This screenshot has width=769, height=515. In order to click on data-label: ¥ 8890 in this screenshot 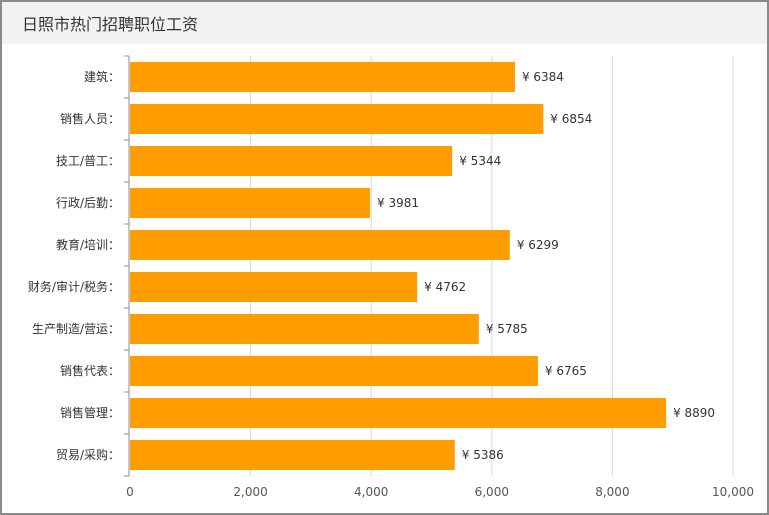, I will do `click(694, 413)`.